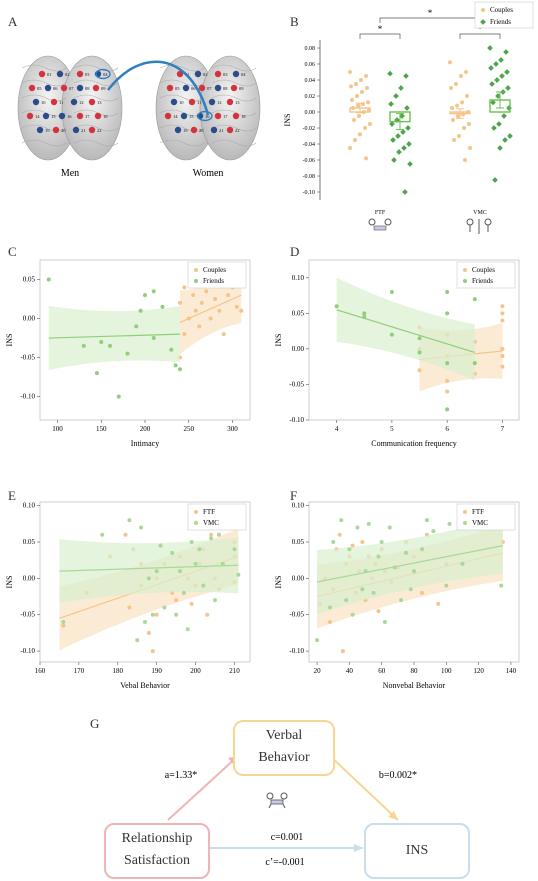 Image resolution: width=538 pixels, height=881 pixels. Describe the element at coordinates (55, 88) in the screenshot. I see `channel-label: 06` at that location.